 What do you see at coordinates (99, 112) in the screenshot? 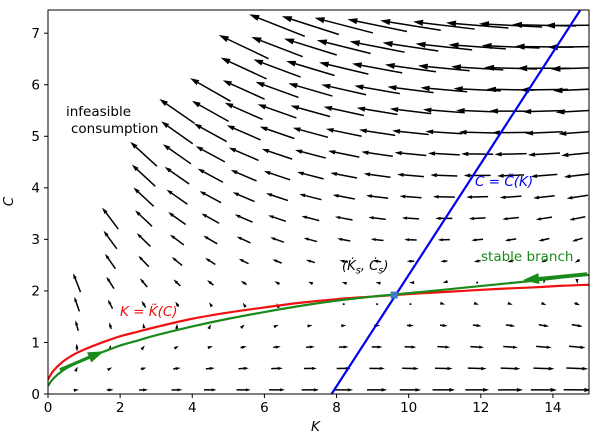
I see `infeasible-line1: infeasible` at bounding box center [99, 112].